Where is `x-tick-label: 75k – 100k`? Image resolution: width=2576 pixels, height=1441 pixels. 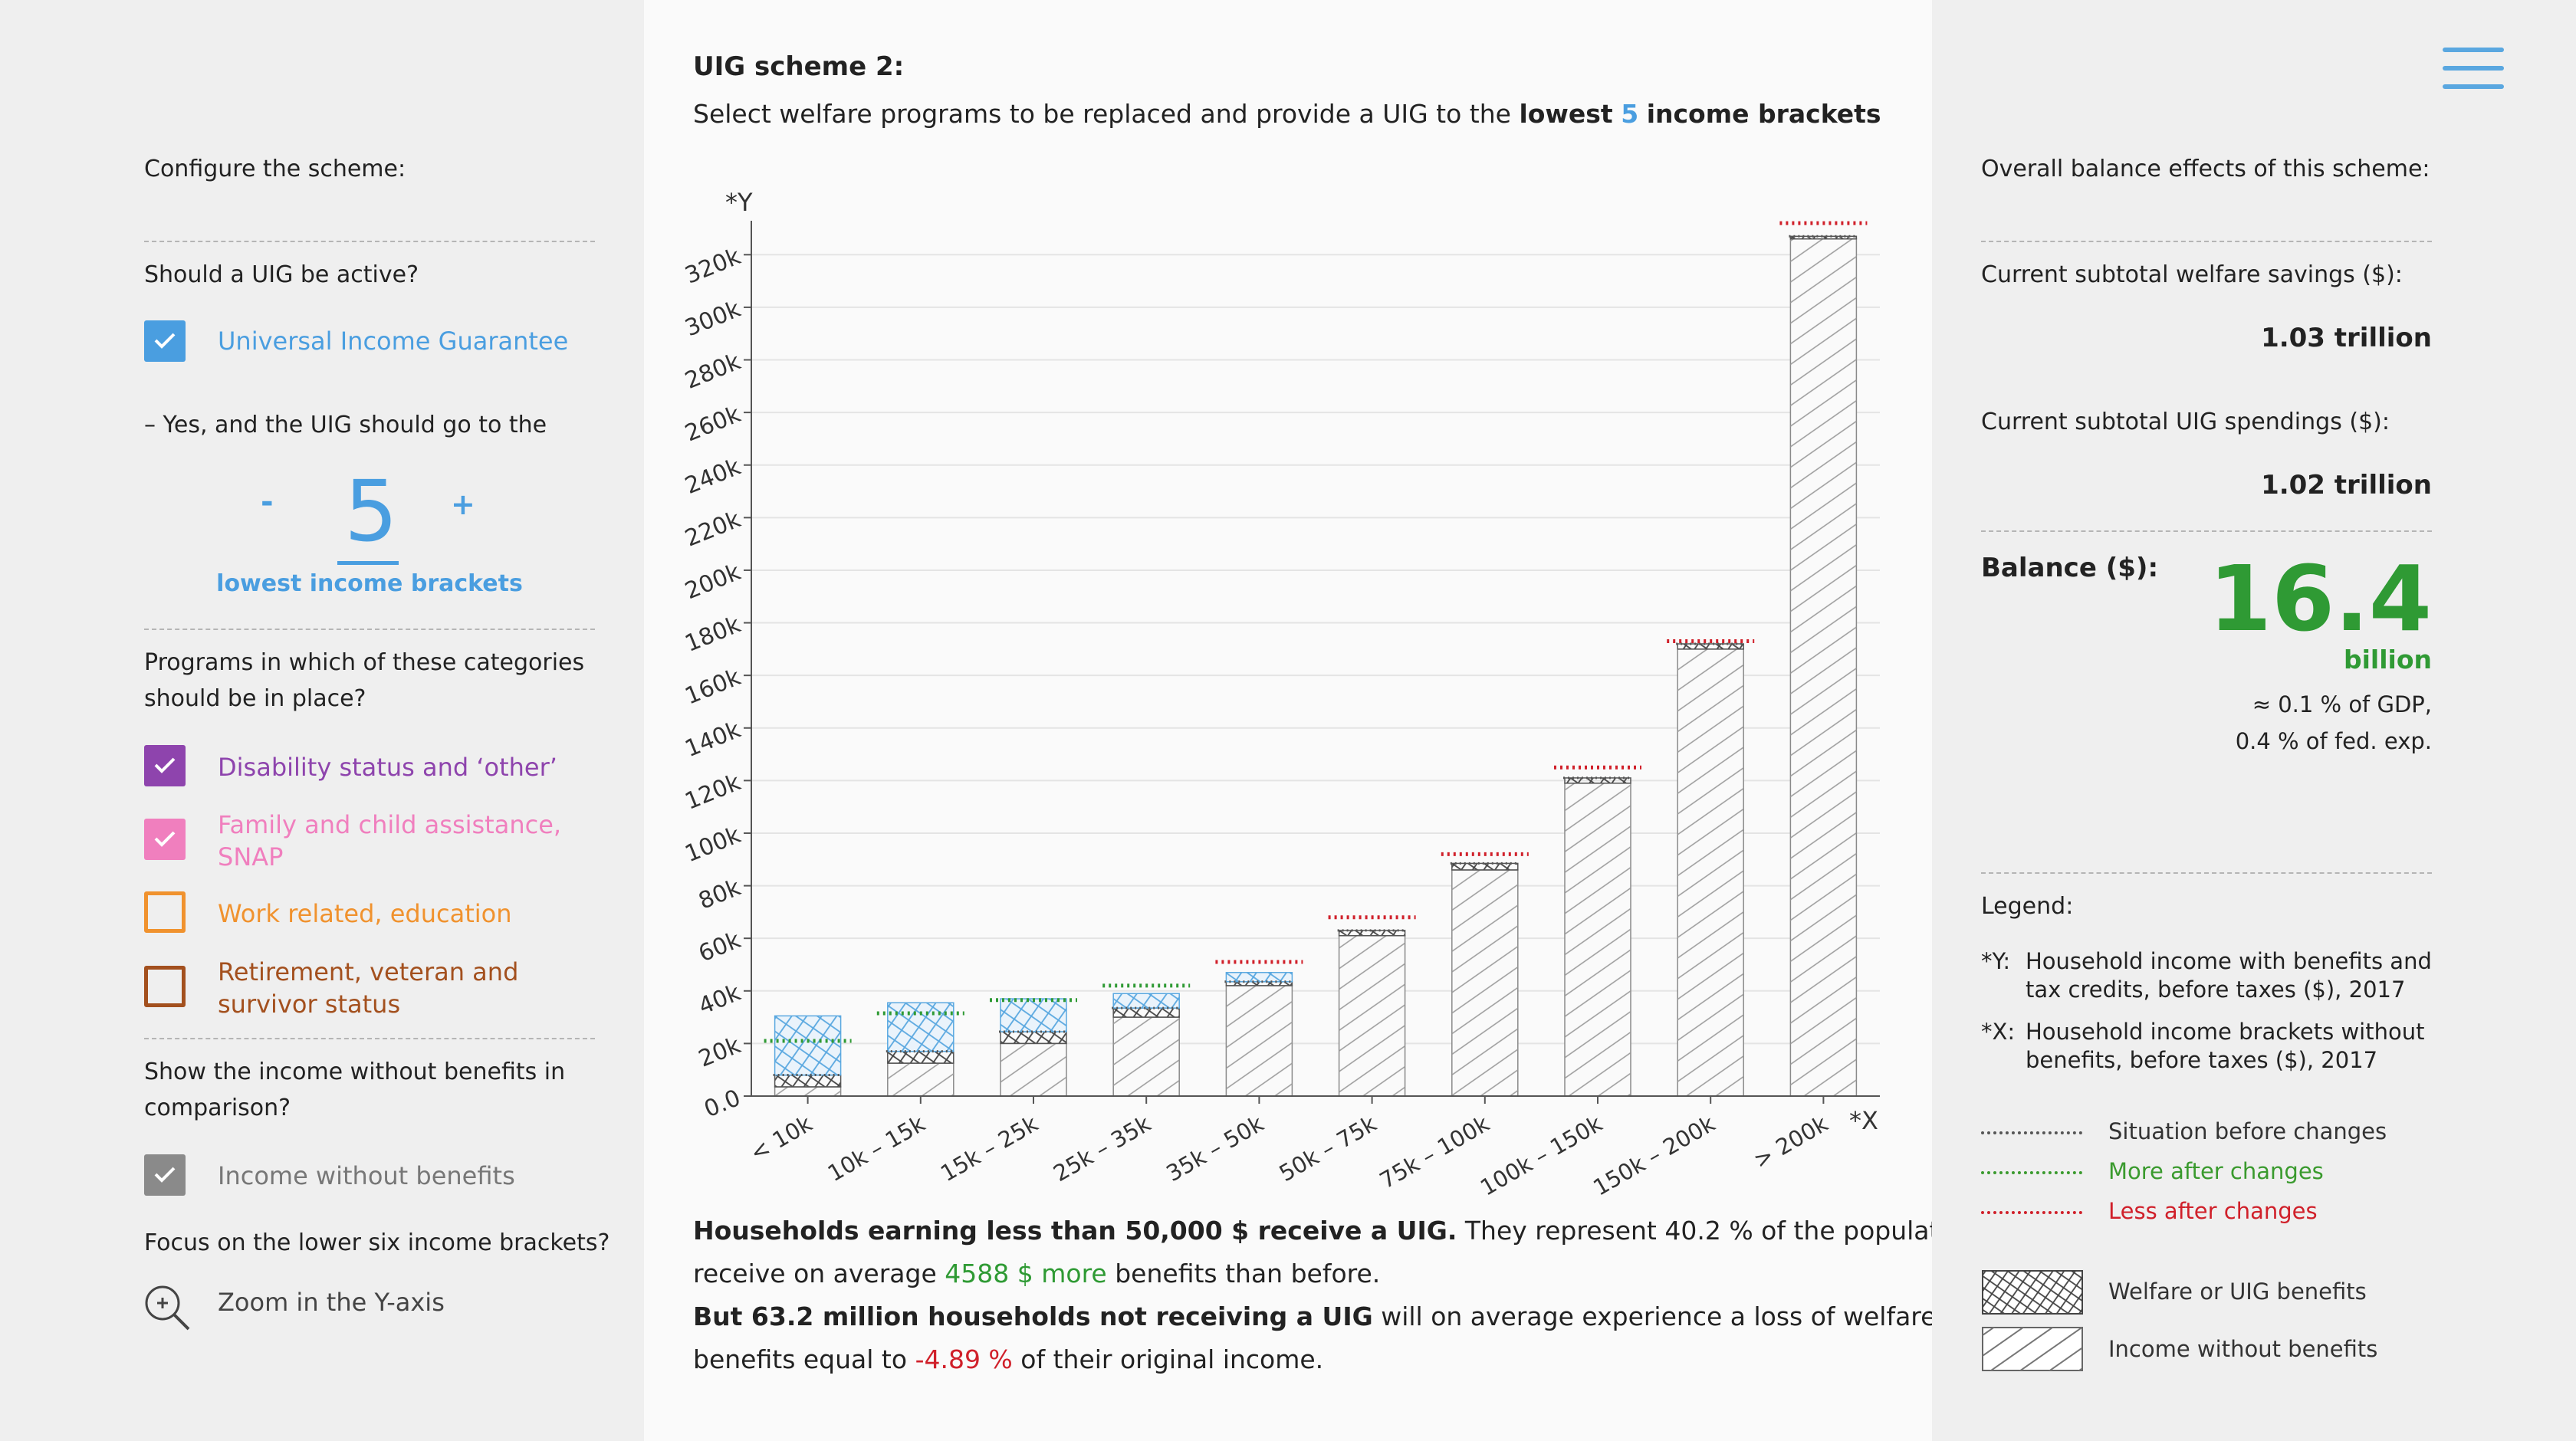 x-tick-label: 75k – 100k is located at coordinates (1435, 1152).